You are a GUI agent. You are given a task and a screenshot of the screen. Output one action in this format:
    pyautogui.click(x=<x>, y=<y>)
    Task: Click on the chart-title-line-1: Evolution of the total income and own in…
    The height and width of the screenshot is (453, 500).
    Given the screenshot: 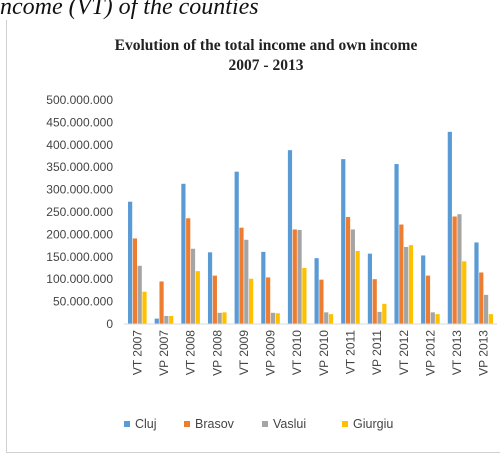 What is the action you would take?
    pyautogui.click(x=266, y=45)
    